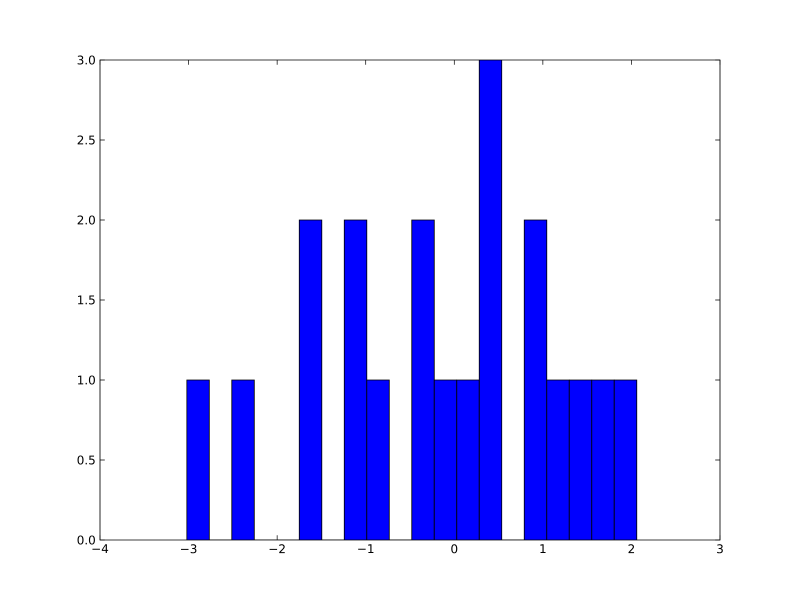 Image resolution: width=800 pixels, height=600 pixels. What do you see at coordinates (454, 549) in the screenshot?
I see `x-tick-label: 0` at bounding box center [454, 549].